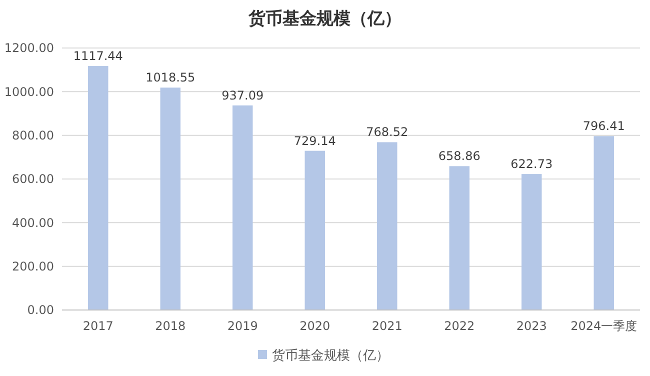 Image resolution: width=650 pixels, height=376 pixels. I want to click on x-tick-label: 2017, so click(98, 326).